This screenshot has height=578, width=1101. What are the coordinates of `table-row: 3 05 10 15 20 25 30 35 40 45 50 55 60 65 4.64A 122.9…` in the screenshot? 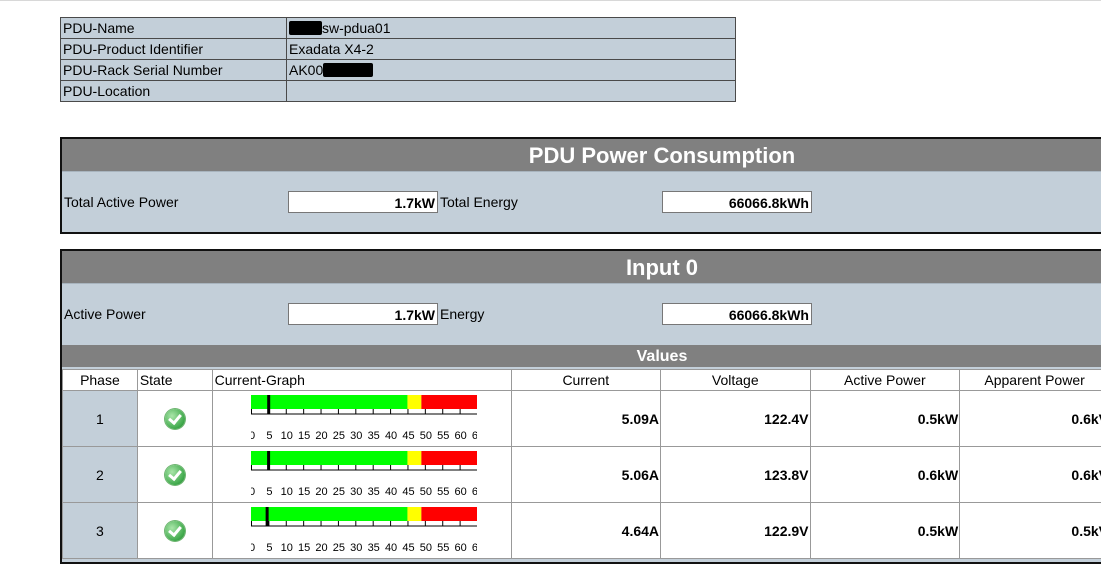 It's located at (581, 530).